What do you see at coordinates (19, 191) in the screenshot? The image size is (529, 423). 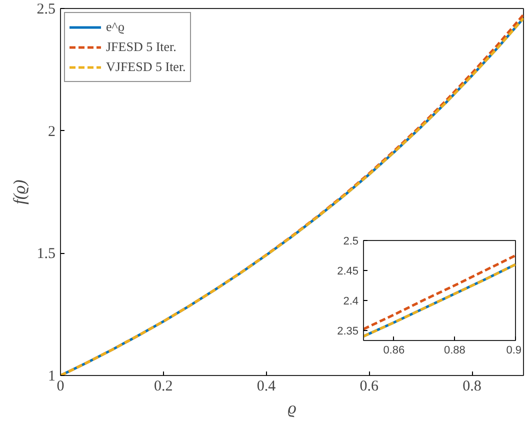 I see `y-axis-title: f(ϱ)` at bounding box center [19, 191].